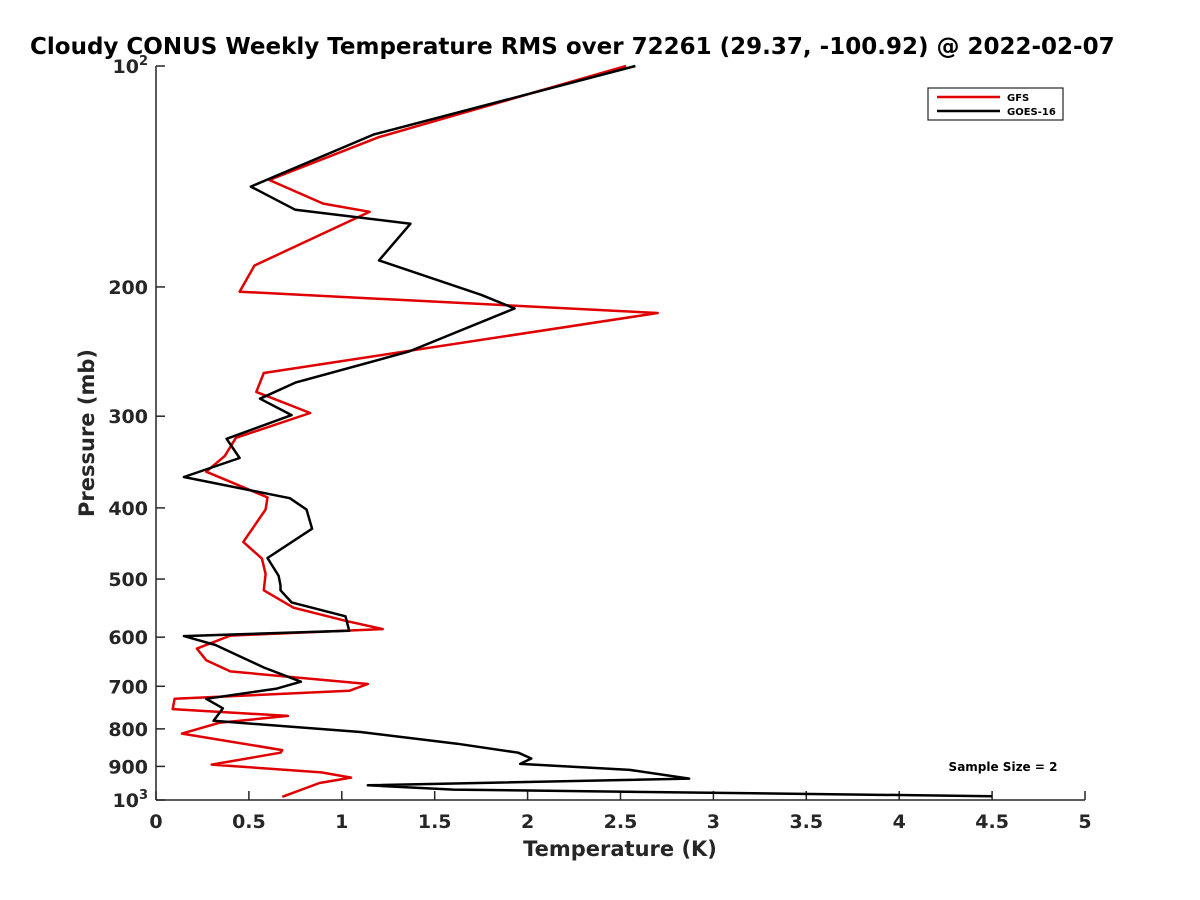 The width and height of the screenshot is (1200, 900). What do you see at coordinates (1084, 822) in the screenshot?
I see `x-tick-label: 5` at bounding box center [1084, 822].